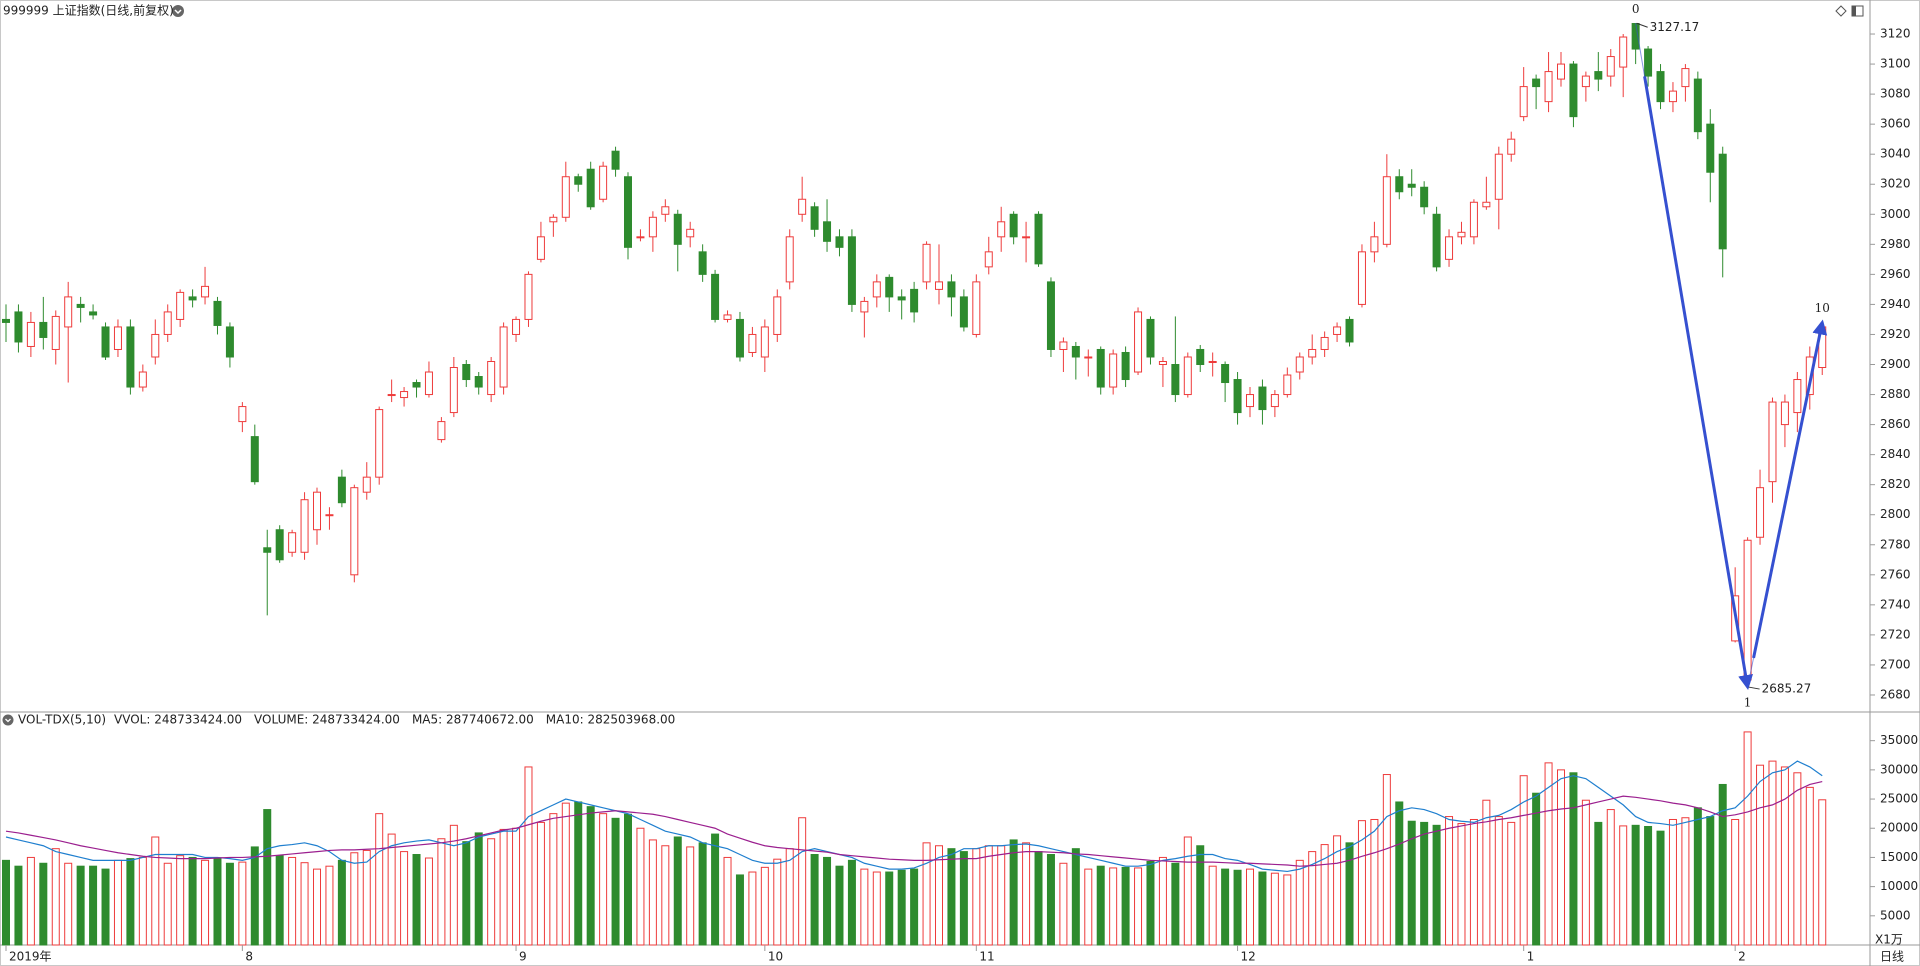  I want to click on volume-menu-icon, so click(8, 720).